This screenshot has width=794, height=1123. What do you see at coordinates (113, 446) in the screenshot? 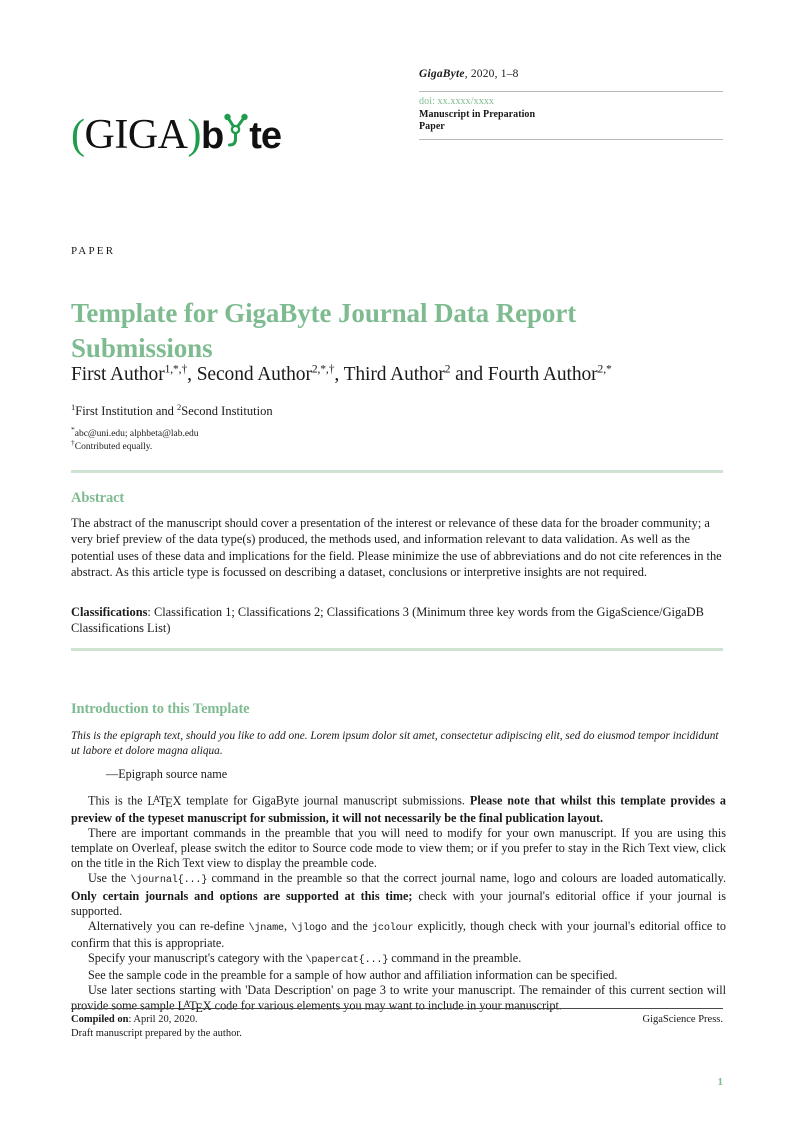
I see `note-equal-text: Contributed equally.` at bounding box center [113, 446].